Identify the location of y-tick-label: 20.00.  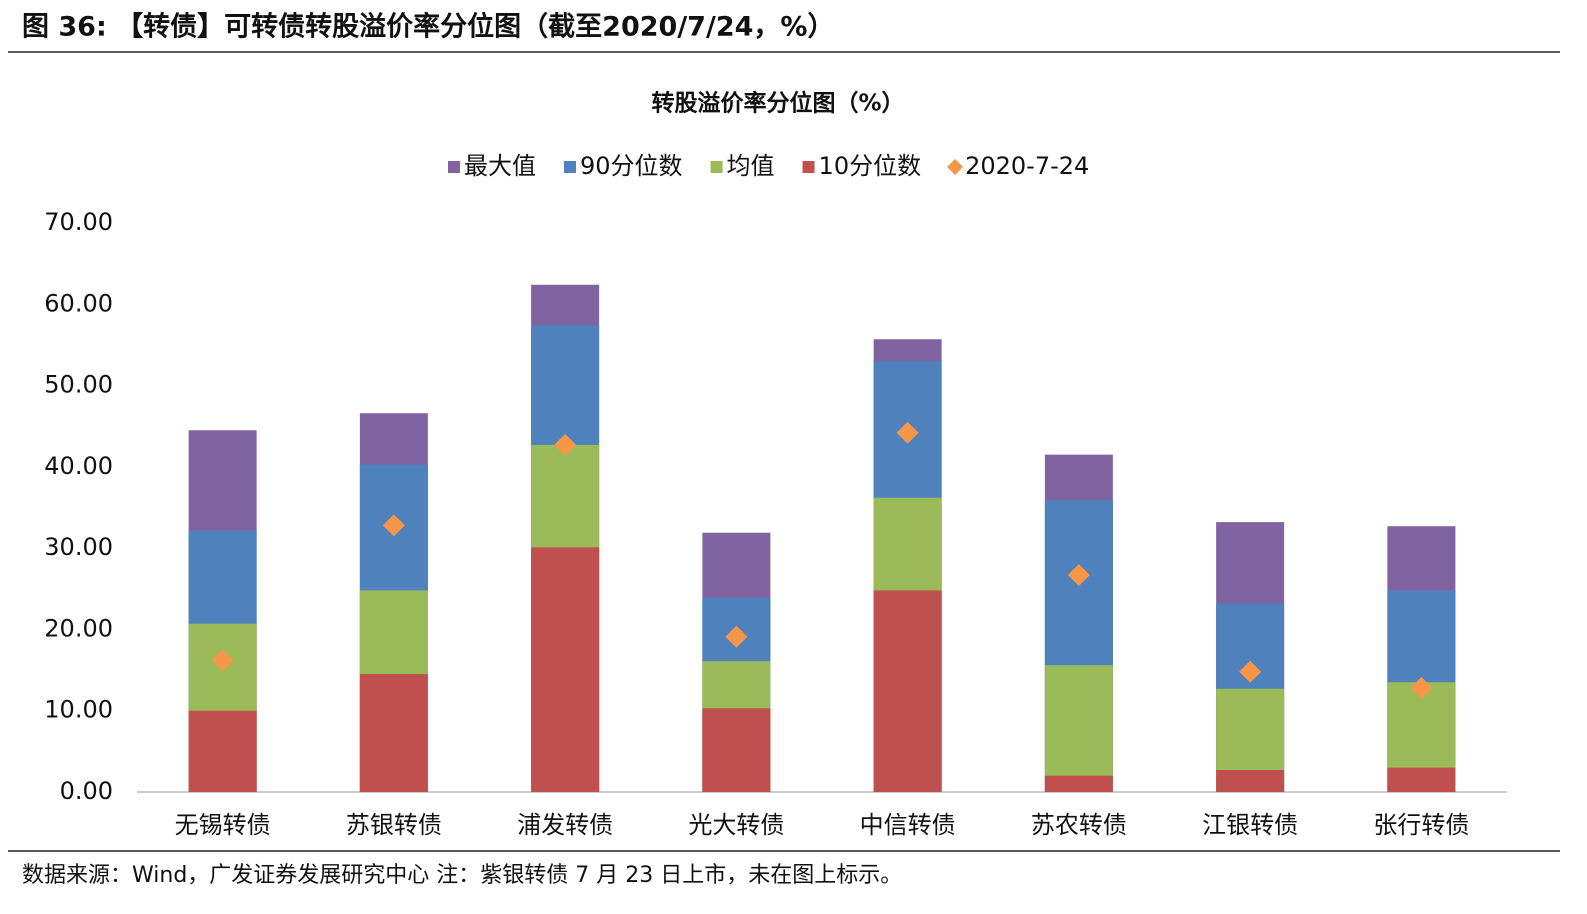
(78, 628).